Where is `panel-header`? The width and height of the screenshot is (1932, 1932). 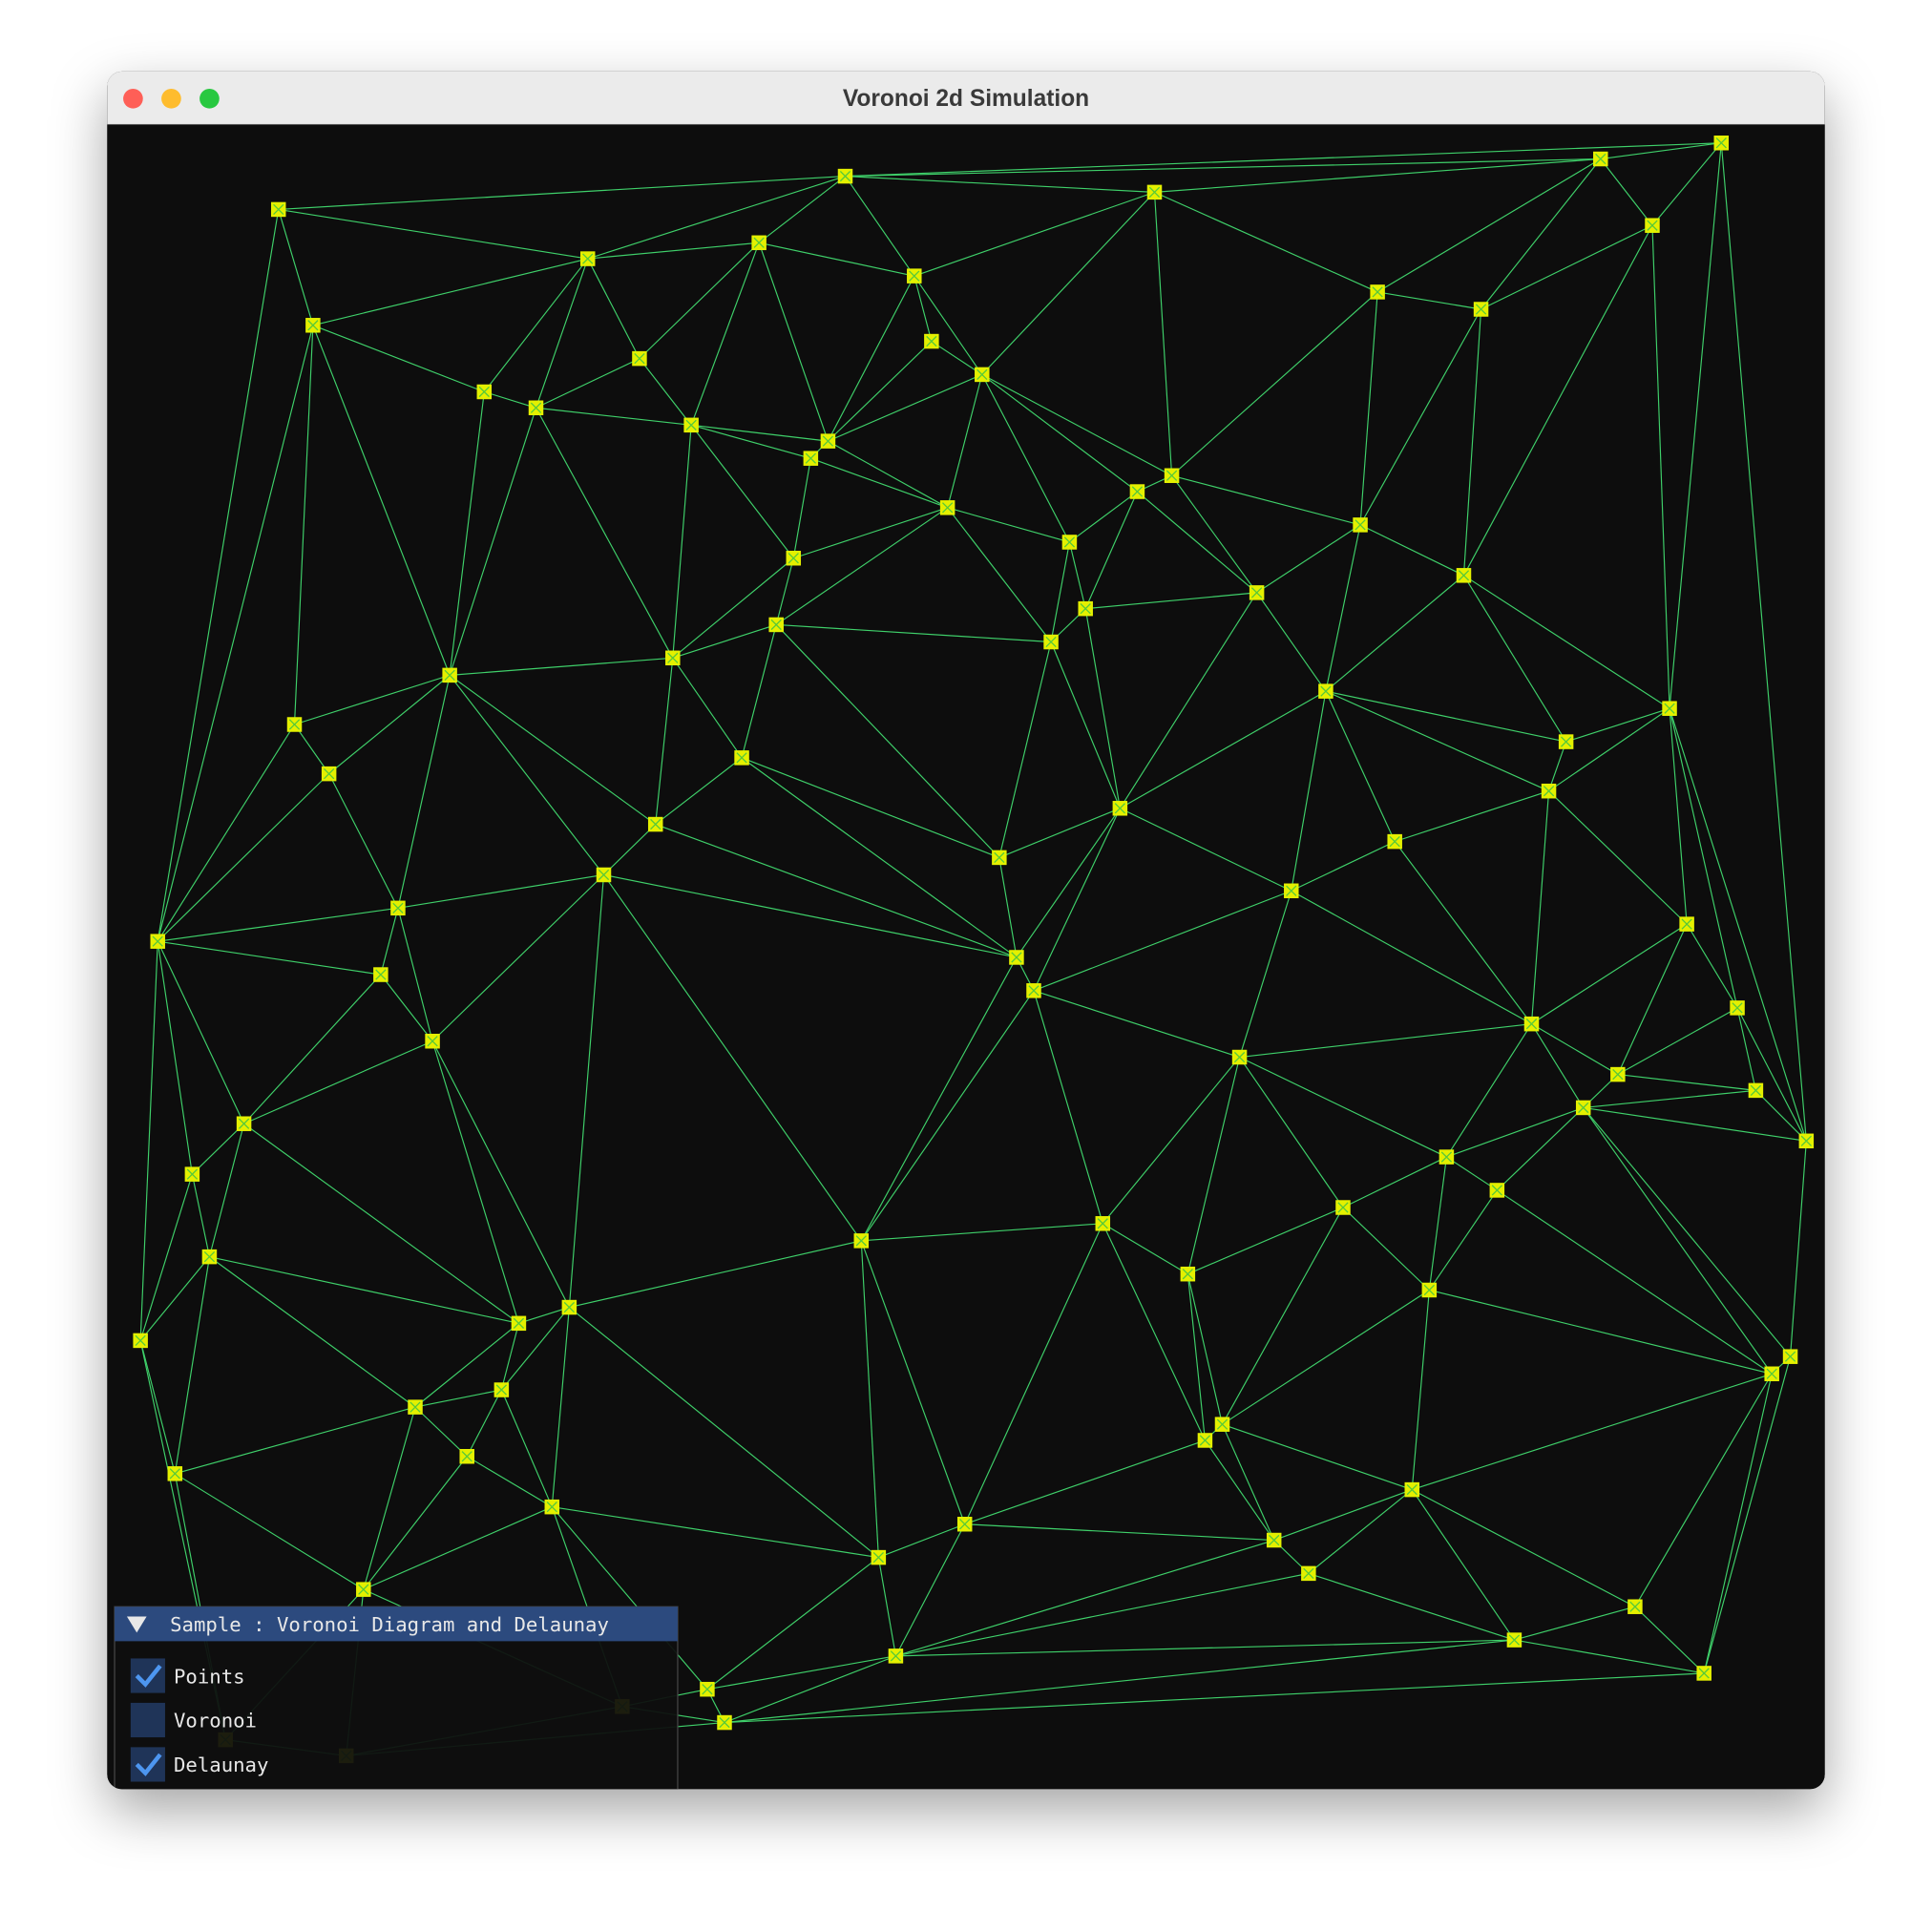 panel-header is located at coordinates (397, 1624).